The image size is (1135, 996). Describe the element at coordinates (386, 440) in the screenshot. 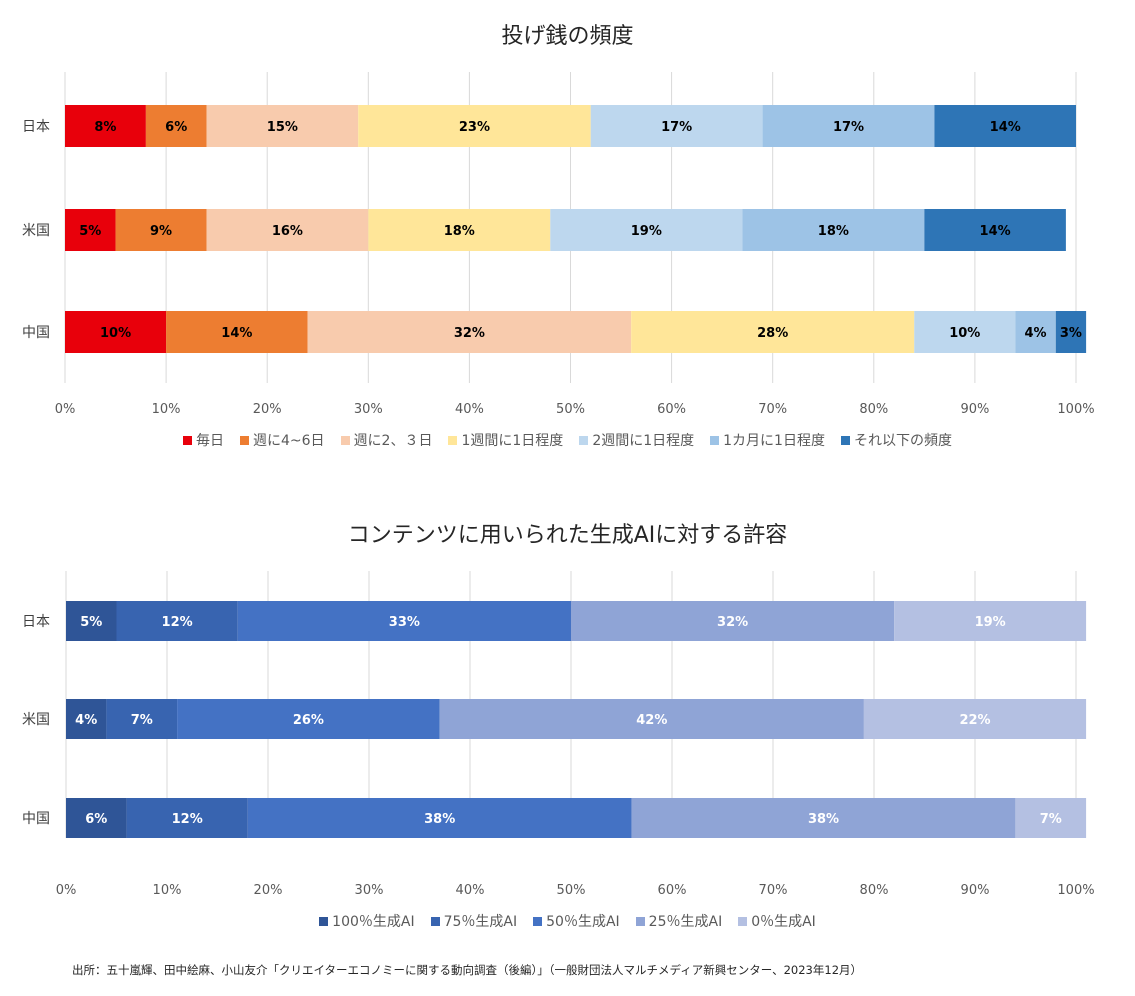

I see `legend-item-3: 週に2、３日` at that location.